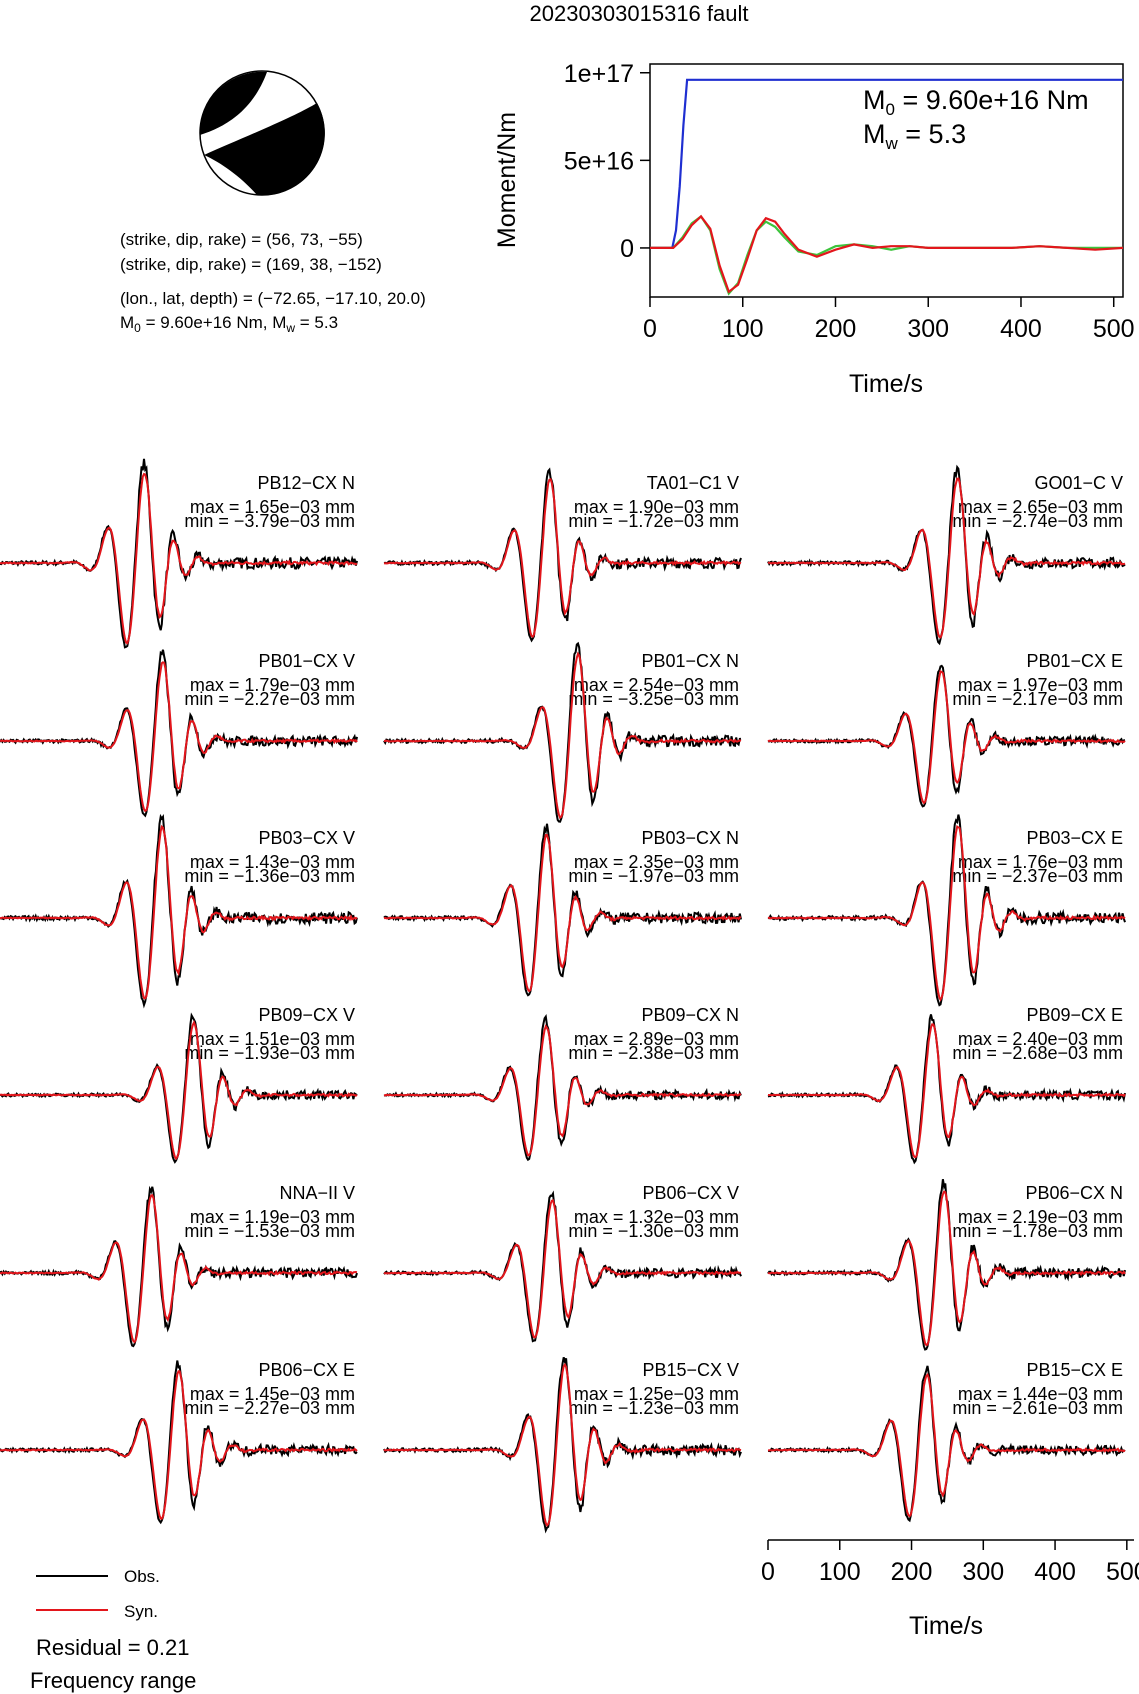 This screenshot has height=1694, width=1139. I want to click on station-max: max = 1.25e−03 mm, so click(656, 1394).